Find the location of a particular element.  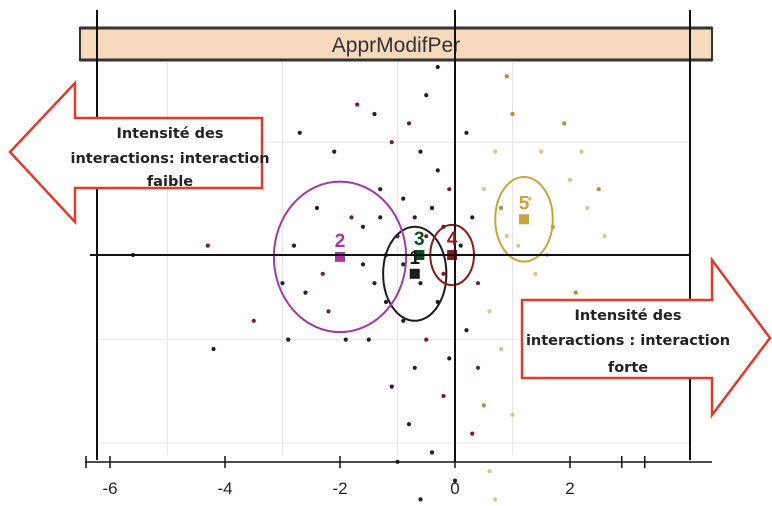

x-tick-label: -6 is located at coordinates (109, 488).